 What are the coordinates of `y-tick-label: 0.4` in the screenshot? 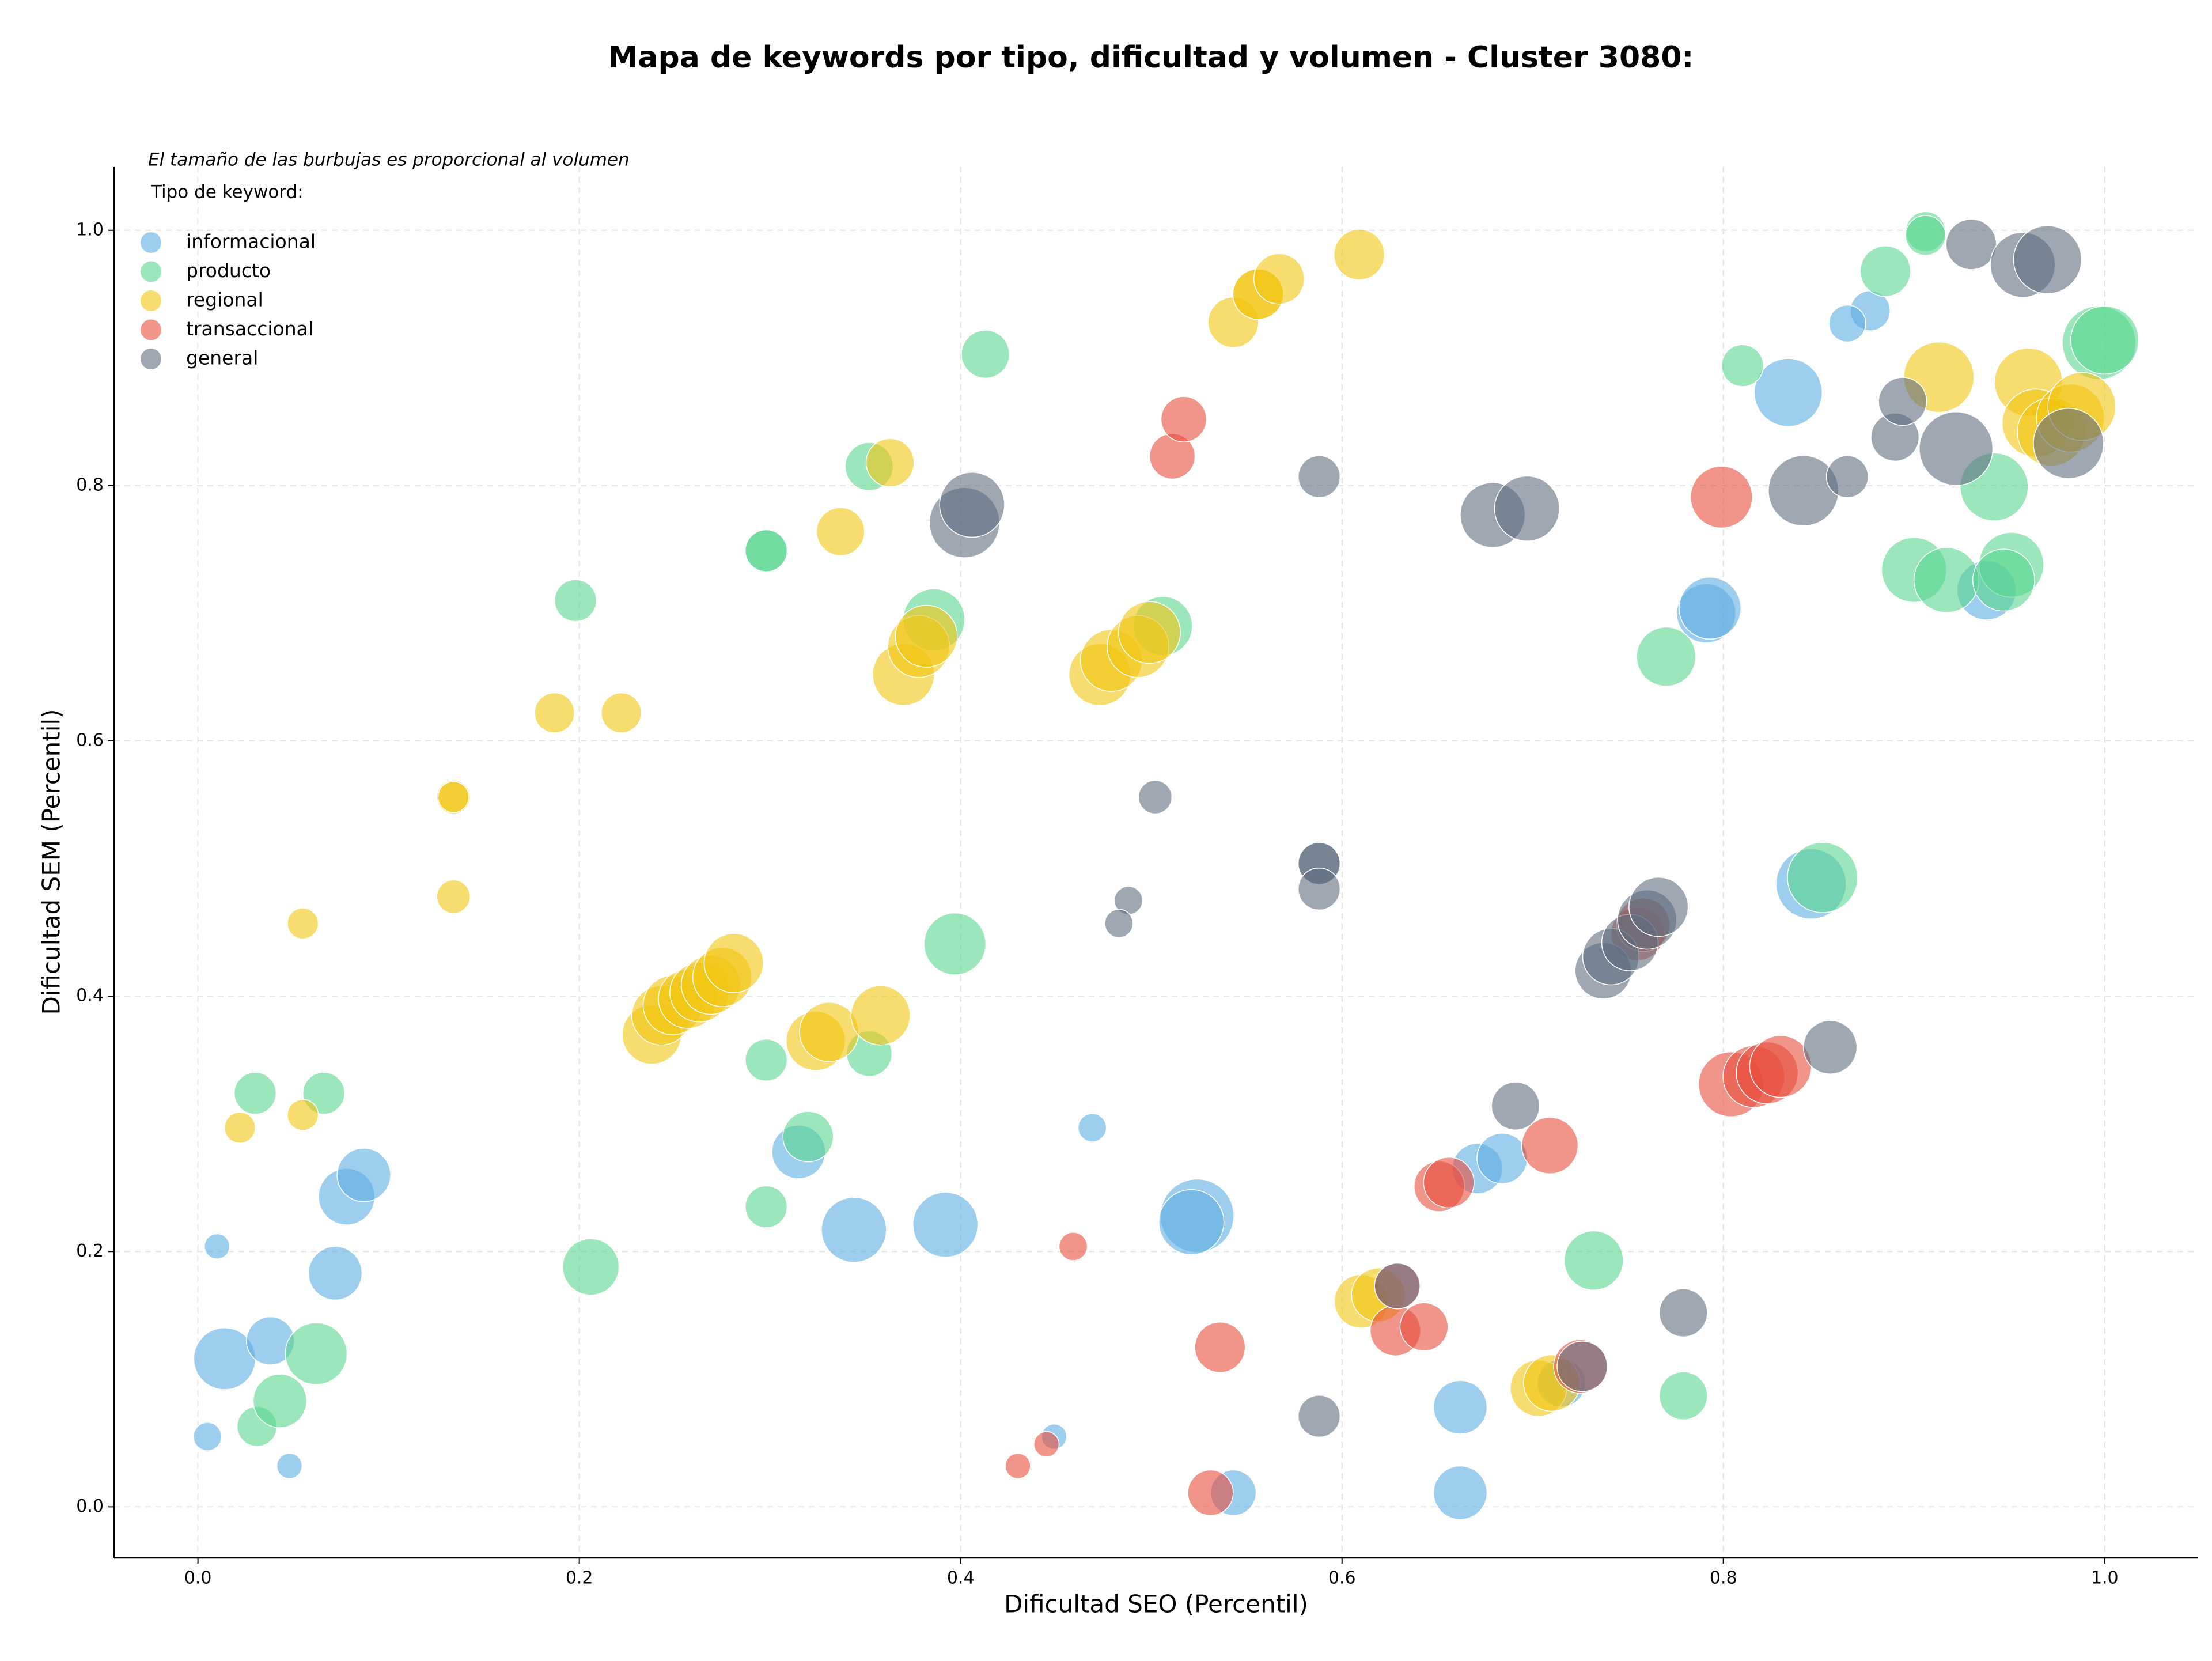 It's located at (90, 996).